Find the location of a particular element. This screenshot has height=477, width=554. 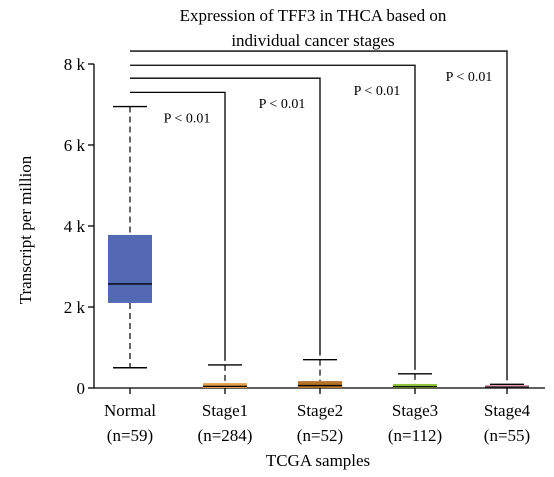

box-stage3 is located at coordinates (415, 380).